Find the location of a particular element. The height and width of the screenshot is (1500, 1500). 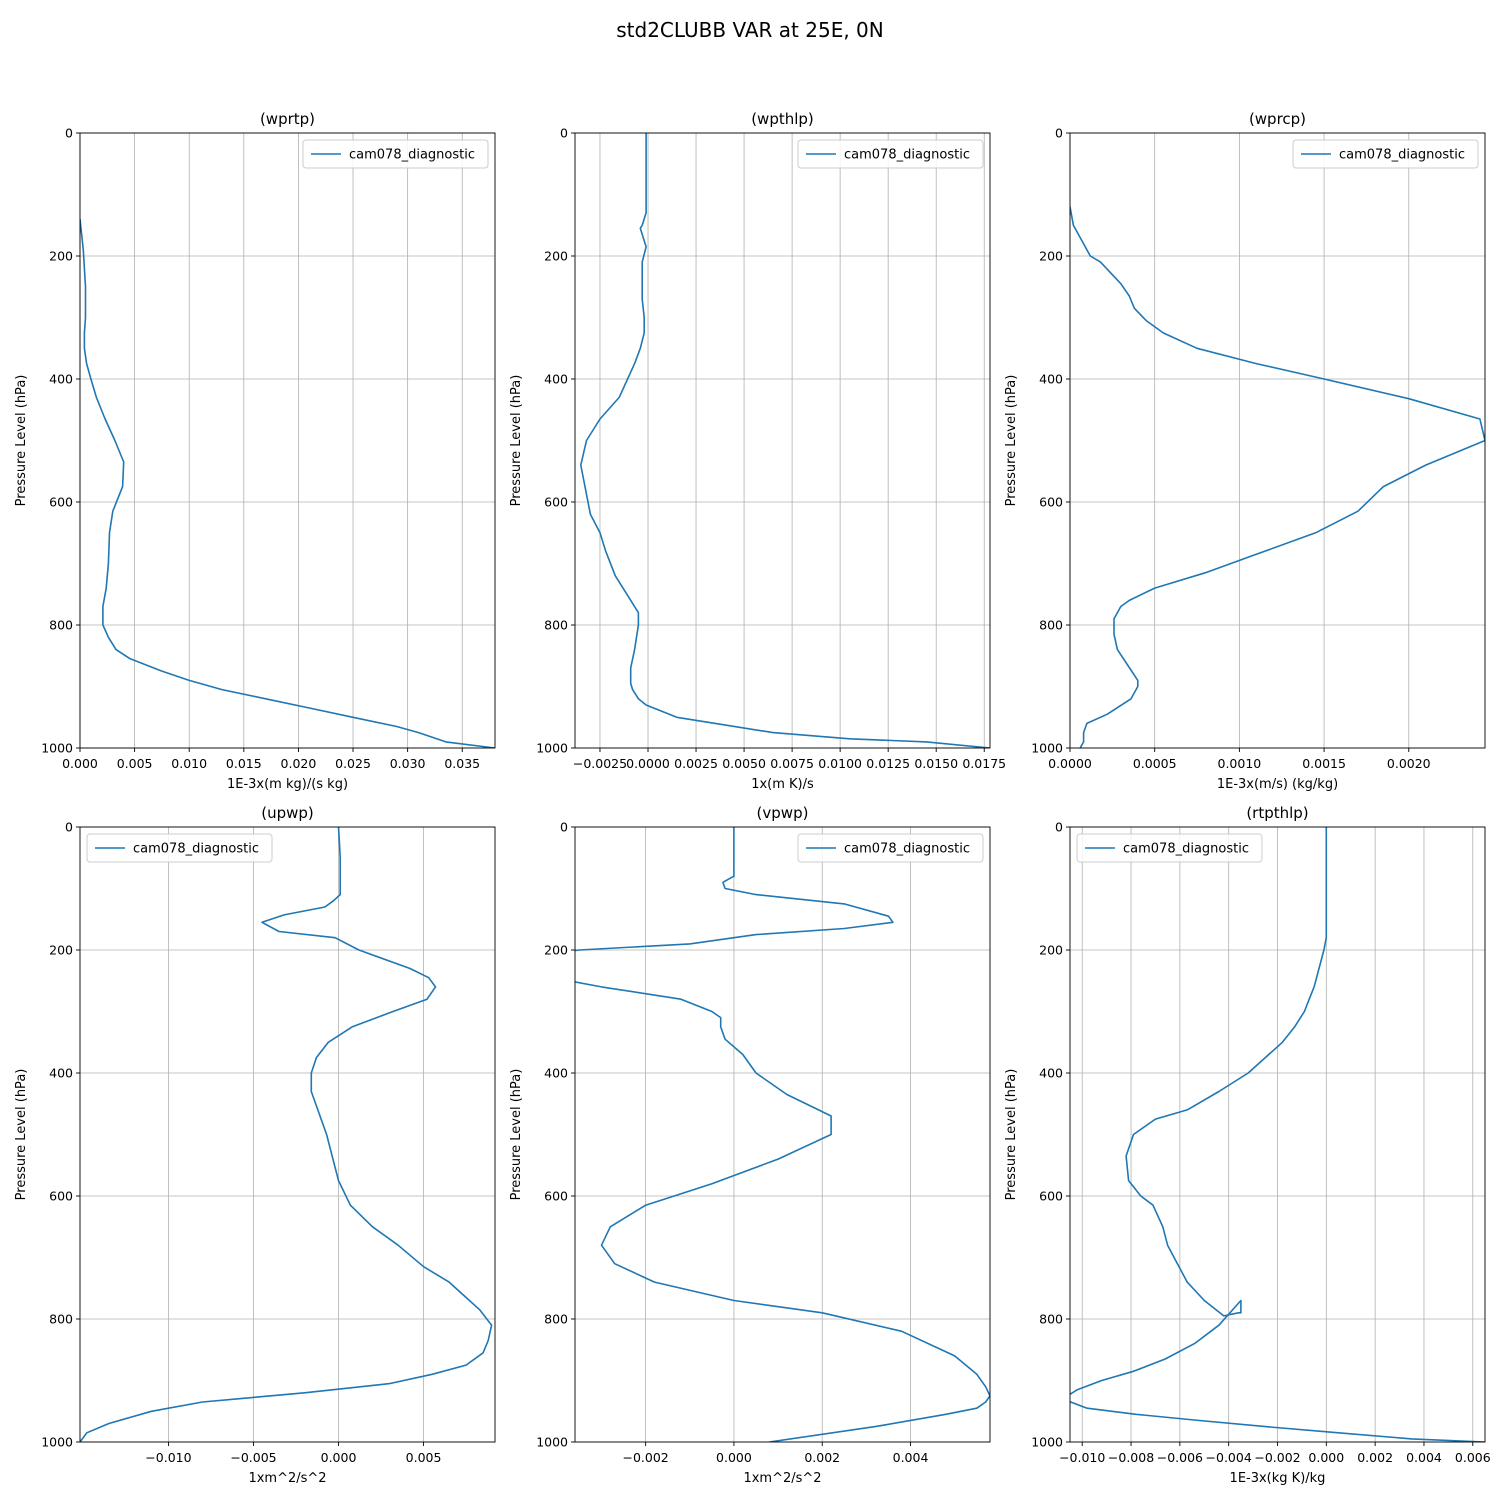

panel-title: (rtpthlp) is located at coordinates (1277, 813).